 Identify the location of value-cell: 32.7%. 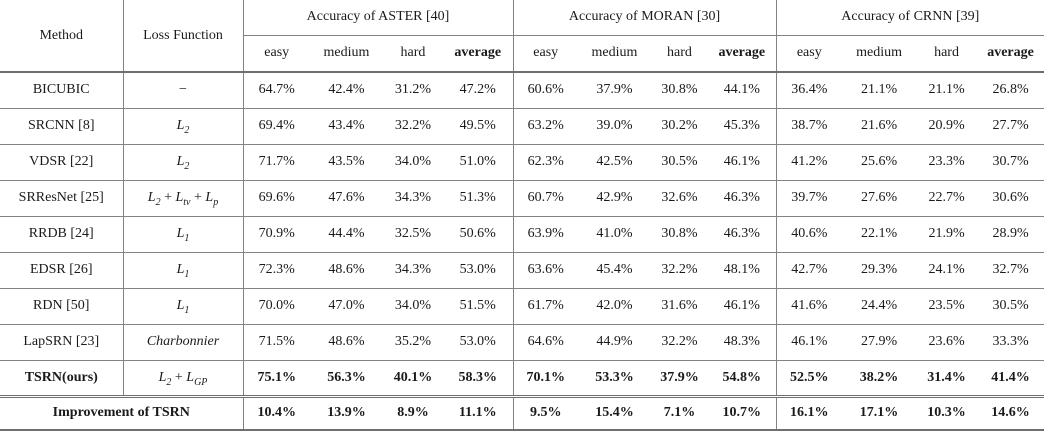
(1010, 270).